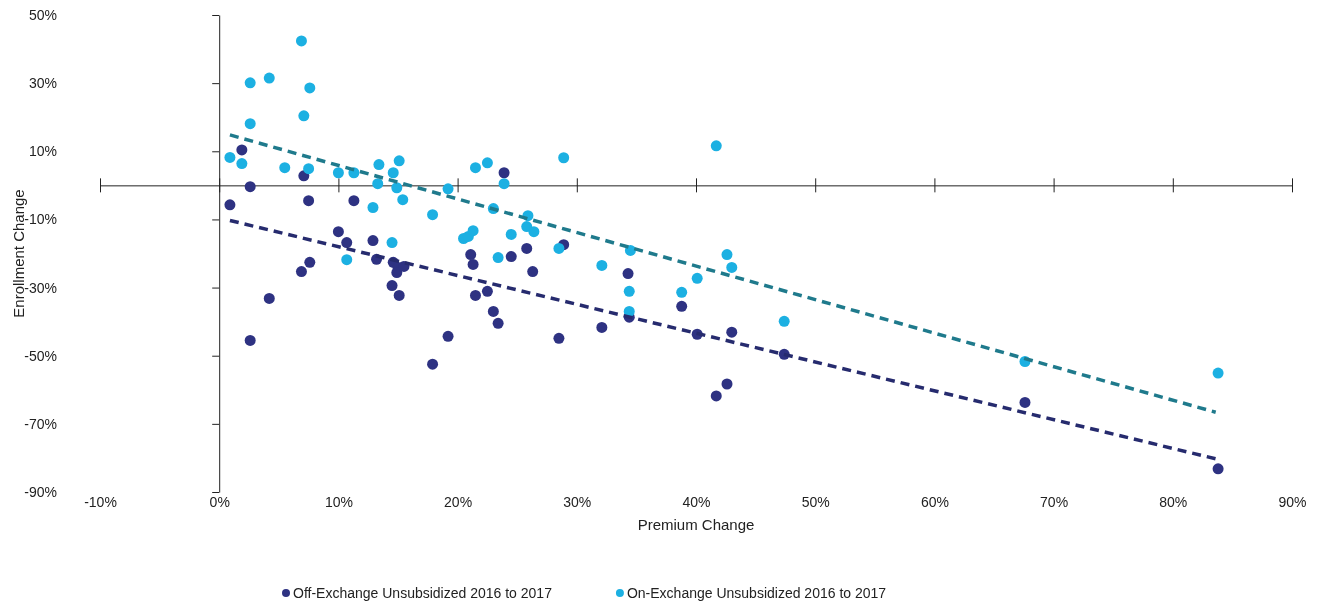 The width and height of the screenshot is (1324, 615). Describe the element at coordinates (338, 501) in the screenshot. I see `x-tick-label: 10%` at that location.